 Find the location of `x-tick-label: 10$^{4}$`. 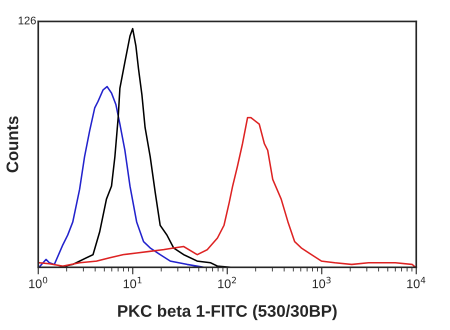

x-tick-label: 10$^{4}$ is located at coordinates (416, 282).